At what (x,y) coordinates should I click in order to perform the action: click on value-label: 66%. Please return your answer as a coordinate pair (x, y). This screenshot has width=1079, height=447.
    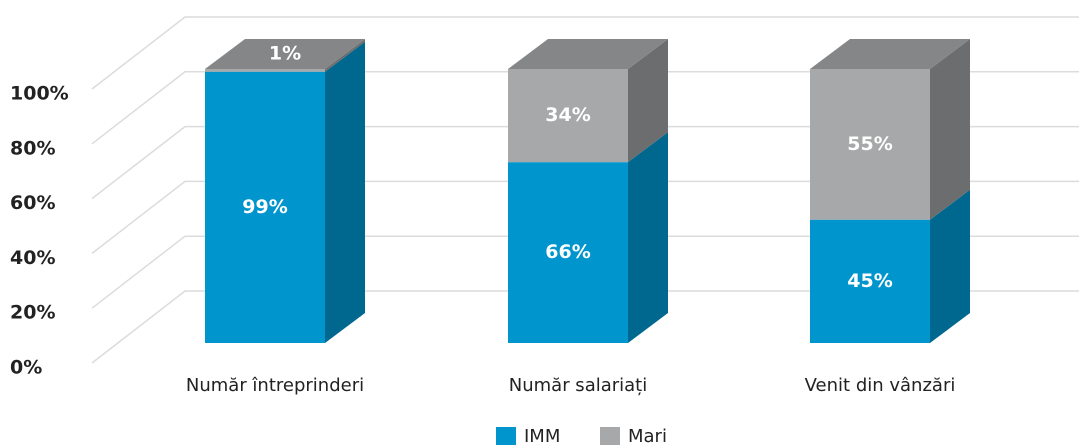
    Looking at the image, I should click on (567, 252).